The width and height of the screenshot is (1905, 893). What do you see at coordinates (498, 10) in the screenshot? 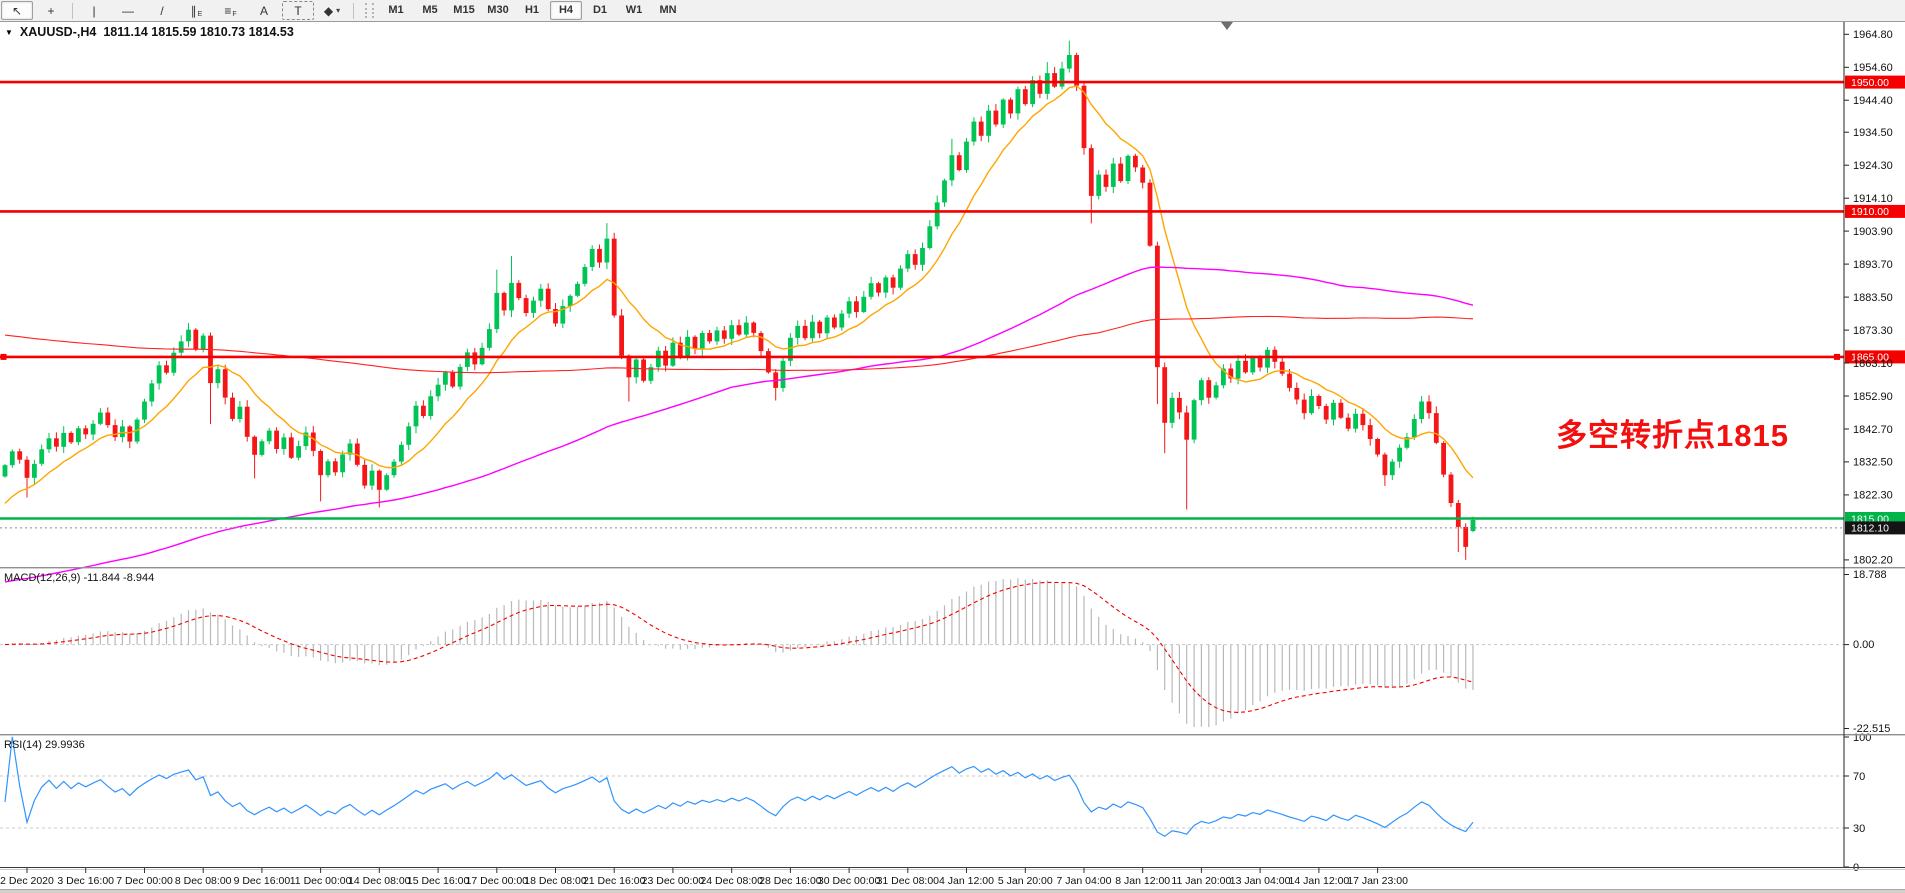
I see `timeframe-button-m30: M30` at bounding box center [498, 10].